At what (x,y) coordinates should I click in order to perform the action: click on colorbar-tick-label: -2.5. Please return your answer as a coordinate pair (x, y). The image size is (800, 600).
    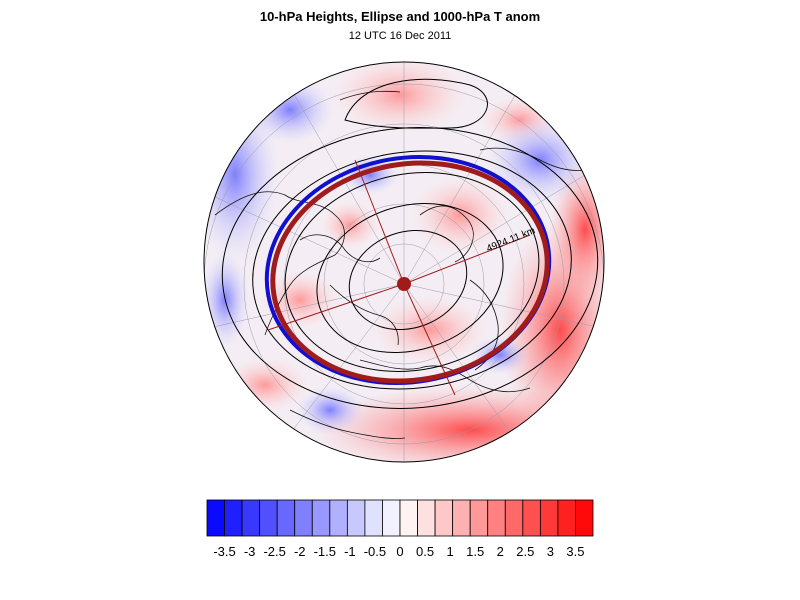
    Looking at the image, I should click on (274, 551).